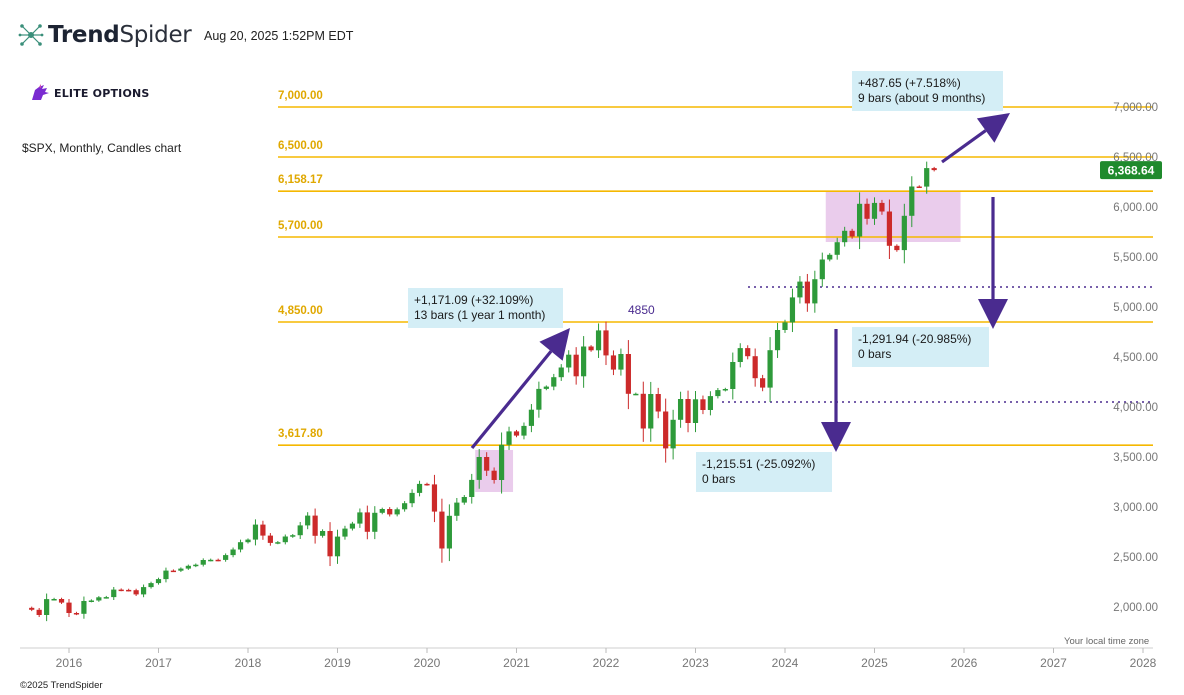 Image resolution: width=1184 pixels, height=695 pixels. What do you see at coordinates (764, 472) in the screenshot?
I see `callout-bg` at bounding box center [764, 472].